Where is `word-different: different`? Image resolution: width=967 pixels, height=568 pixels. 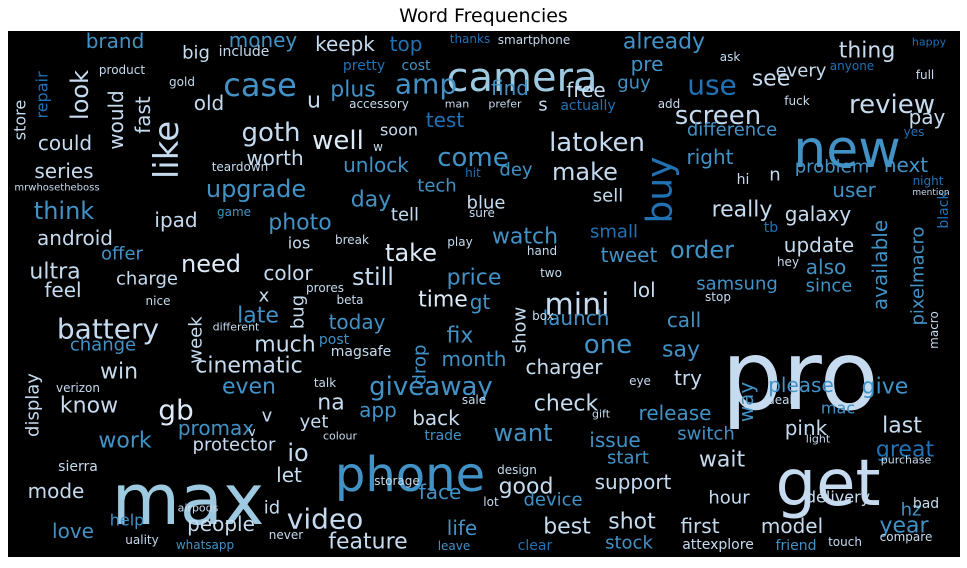 word-different: different is located at coordinates (236, 327).